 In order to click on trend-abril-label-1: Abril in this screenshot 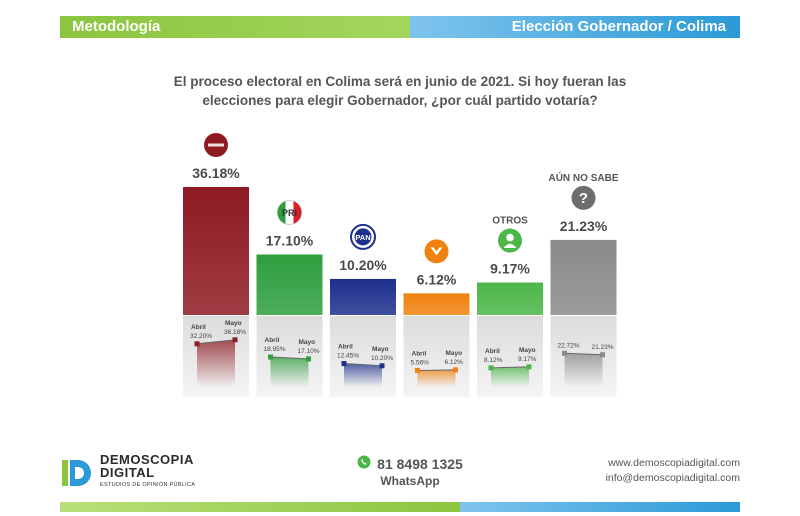, I will do `click(272, 340)`.